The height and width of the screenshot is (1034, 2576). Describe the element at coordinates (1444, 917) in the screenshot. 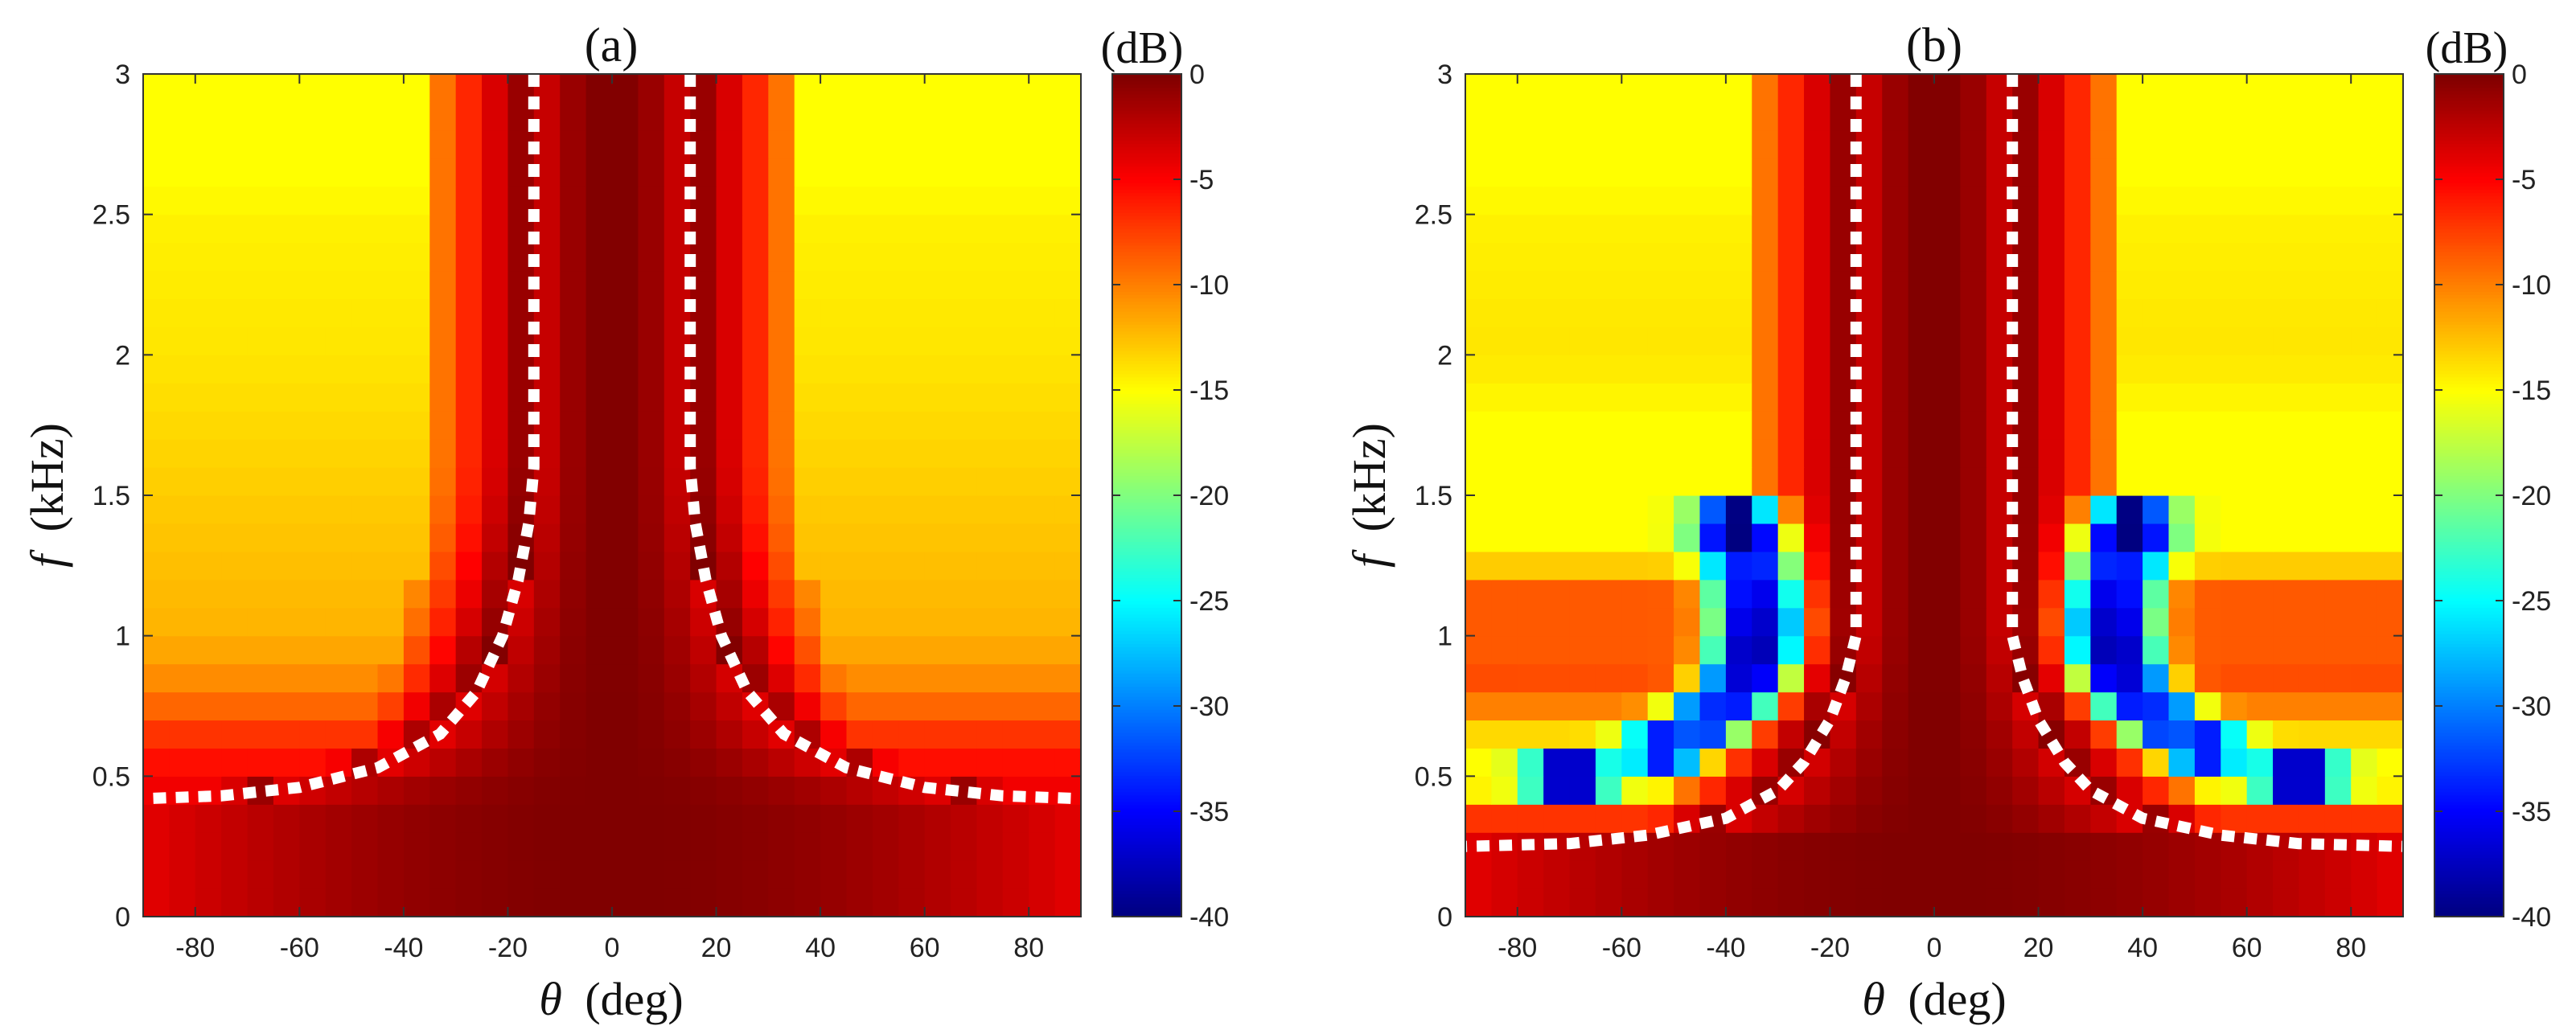

I see `y-tick-label: 0` at that location.